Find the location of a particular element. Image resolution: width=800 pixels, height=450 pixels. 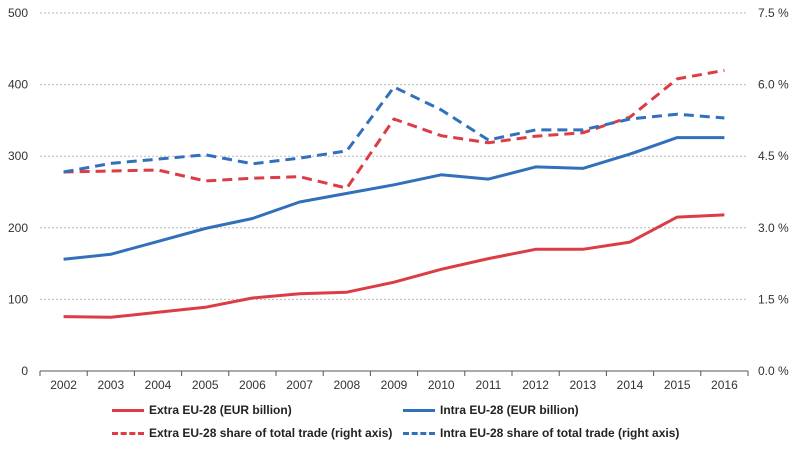

legend-item-intra-eur: Intra EU-28 (EUR billion) is located at coordinates (491, 410).